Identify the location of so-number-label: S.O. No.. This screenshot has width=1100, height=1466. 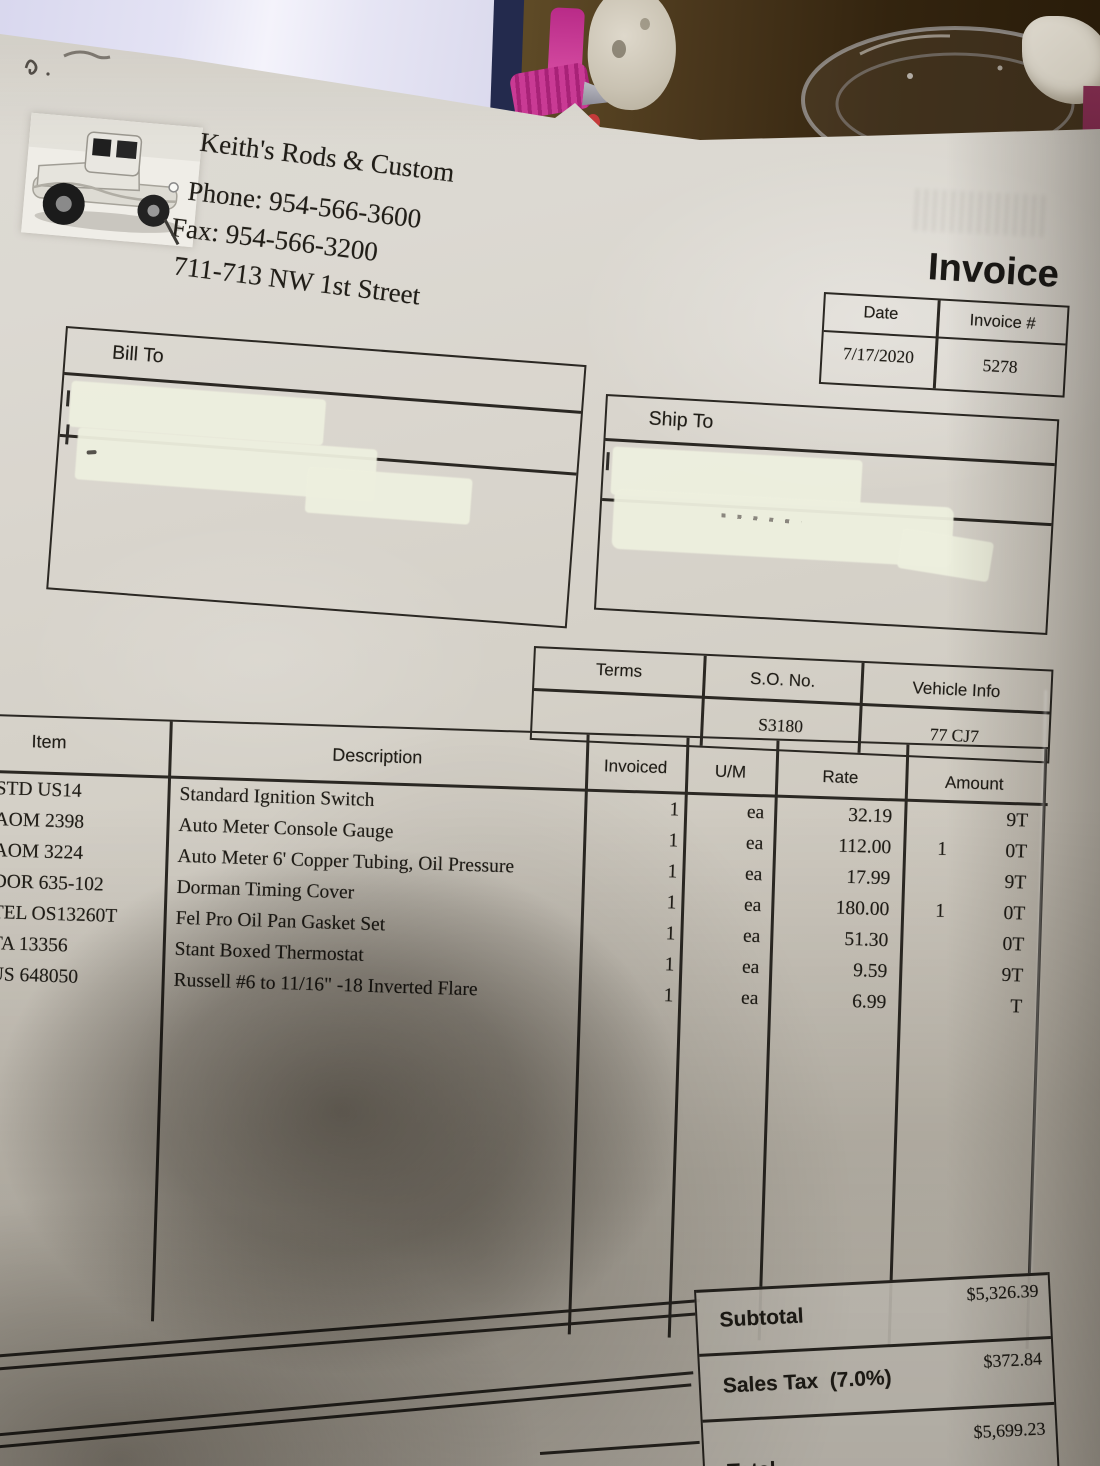
(782, 679).